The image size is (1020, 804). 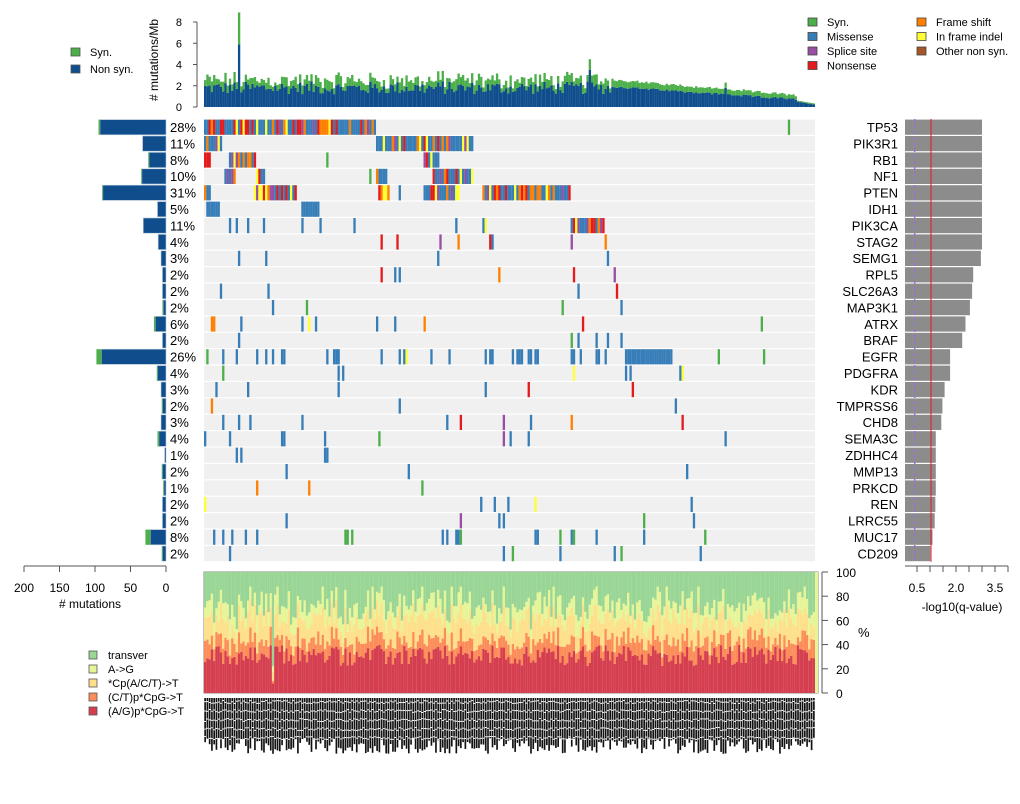 What do you see at coordinates (179, 455) in the screenshot?
I see `gene-percent-label: 1%` at bounding box center [179, 455].